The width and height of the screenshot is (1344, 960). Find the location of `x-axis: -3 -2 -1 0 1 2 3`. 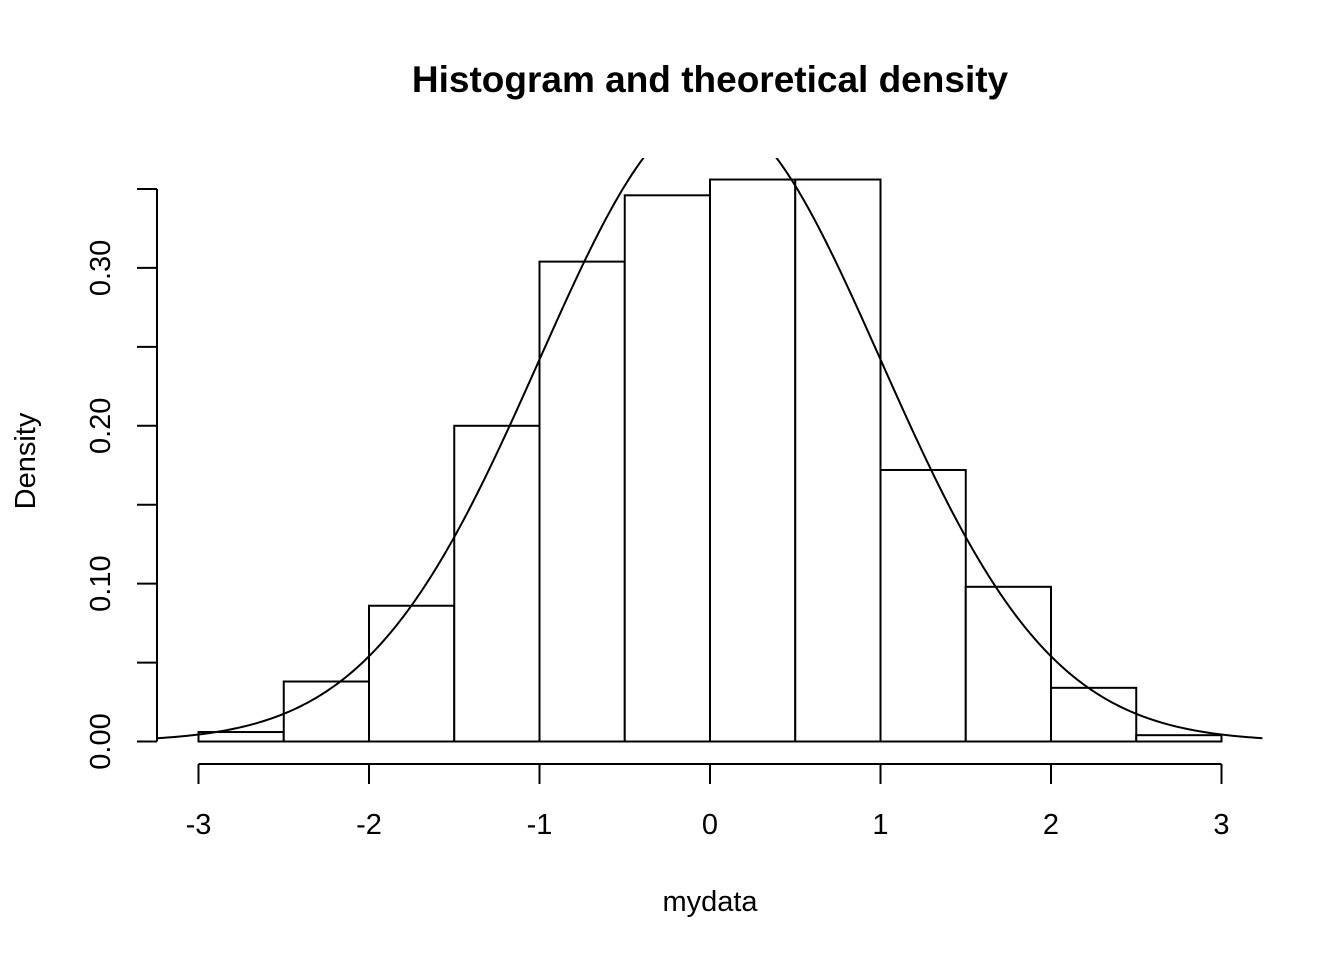

x-axis: -3 -2 -1 0 1 2 3 is located at coordinates (708, 802).